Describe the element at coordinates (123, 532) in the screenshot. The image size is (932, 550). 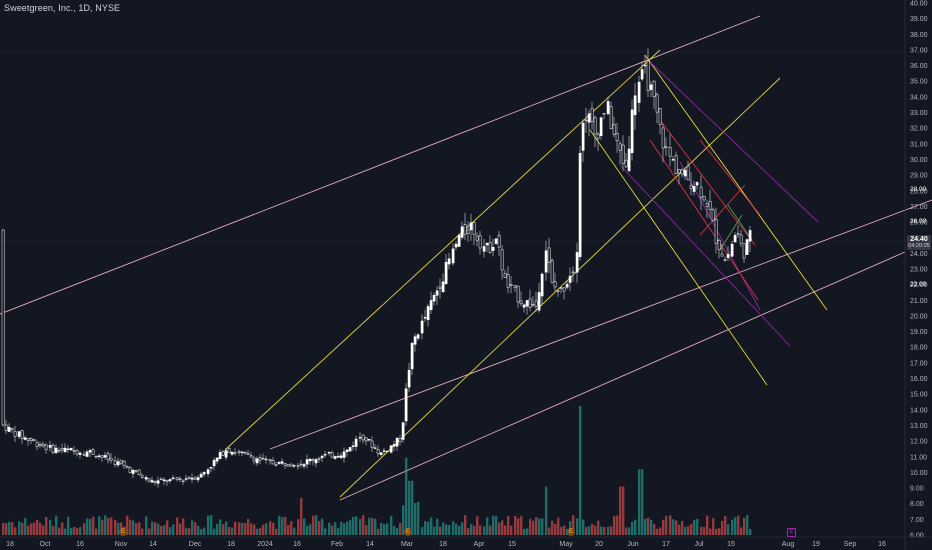
I see `earnings-marker-nov: E` at that location.